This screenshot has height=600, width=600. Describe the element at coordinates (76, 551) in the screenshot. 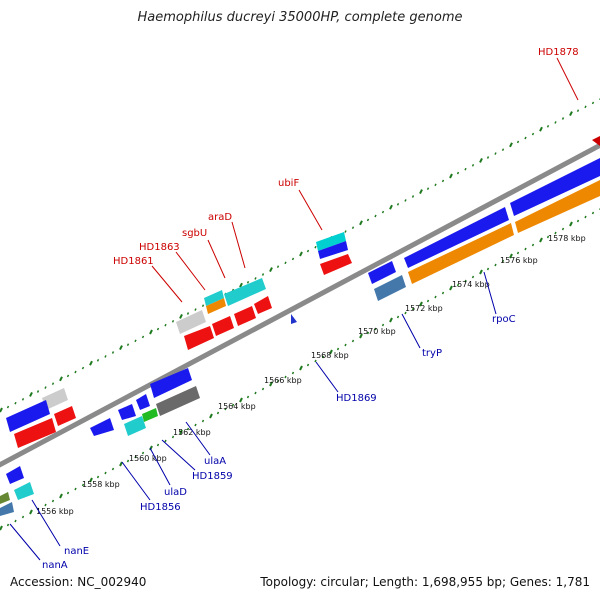

I see `gene-label: nanE` at that location.